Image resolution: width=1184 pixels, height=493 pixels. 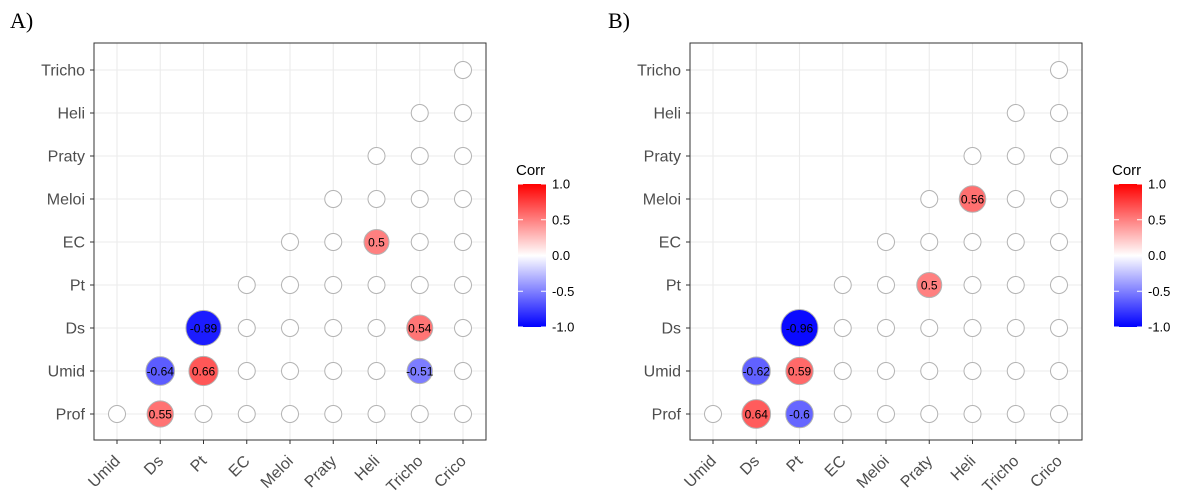 I want to click on legend-tick-label: -0.5, so click(x=1159, y=291).